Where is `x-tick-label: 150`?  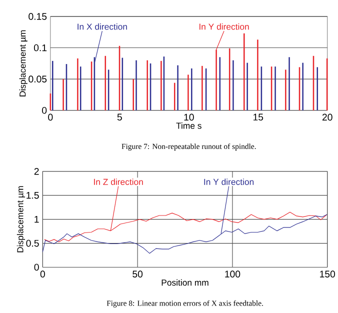
x-tick-label: 150 is located at coordinates (328, 274).